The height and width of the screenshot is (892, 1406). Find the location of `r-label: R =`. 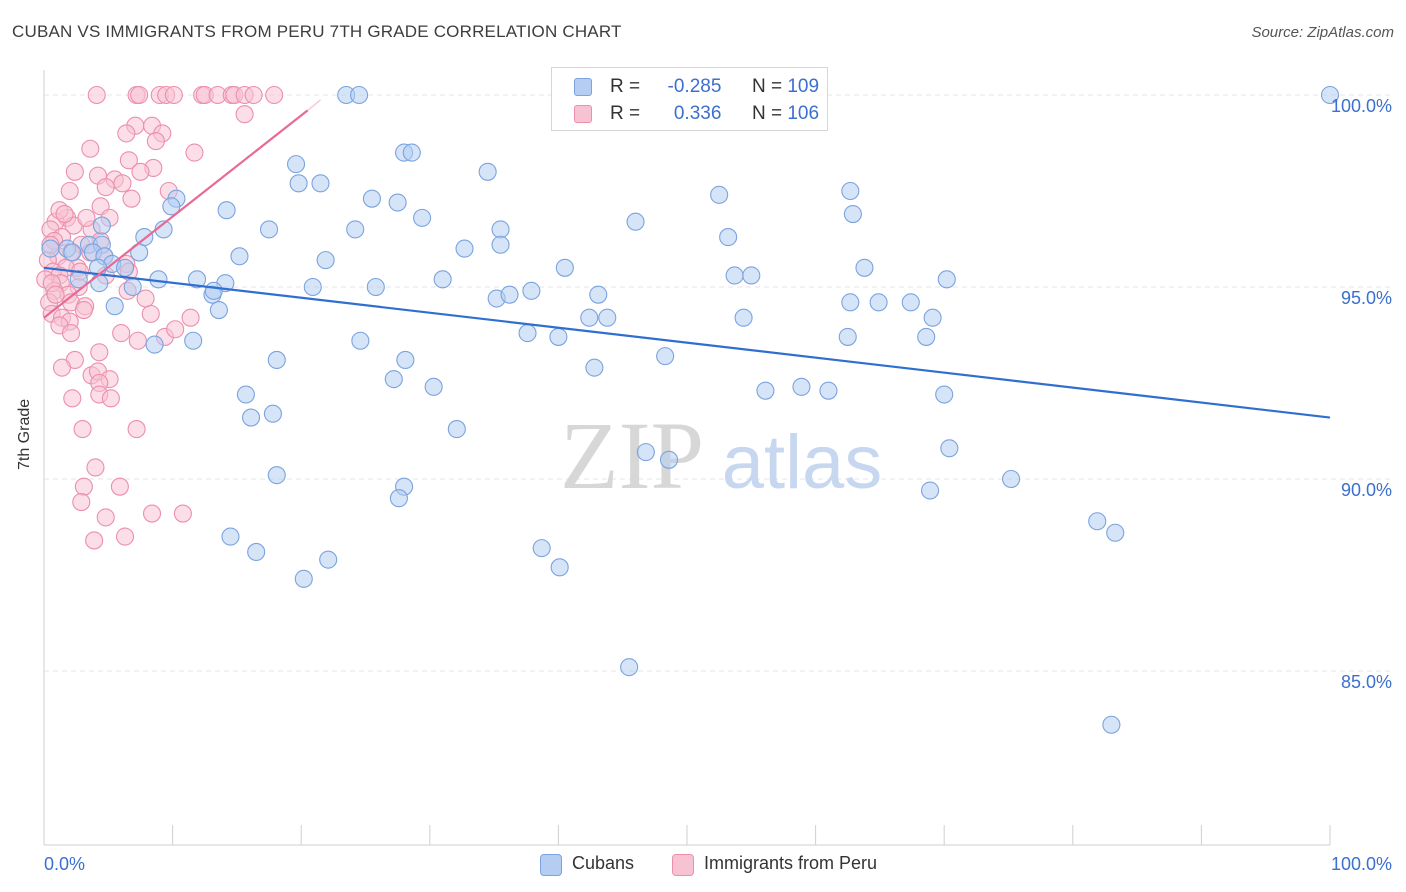

r-label: R = is located at coordinates (625, 113).